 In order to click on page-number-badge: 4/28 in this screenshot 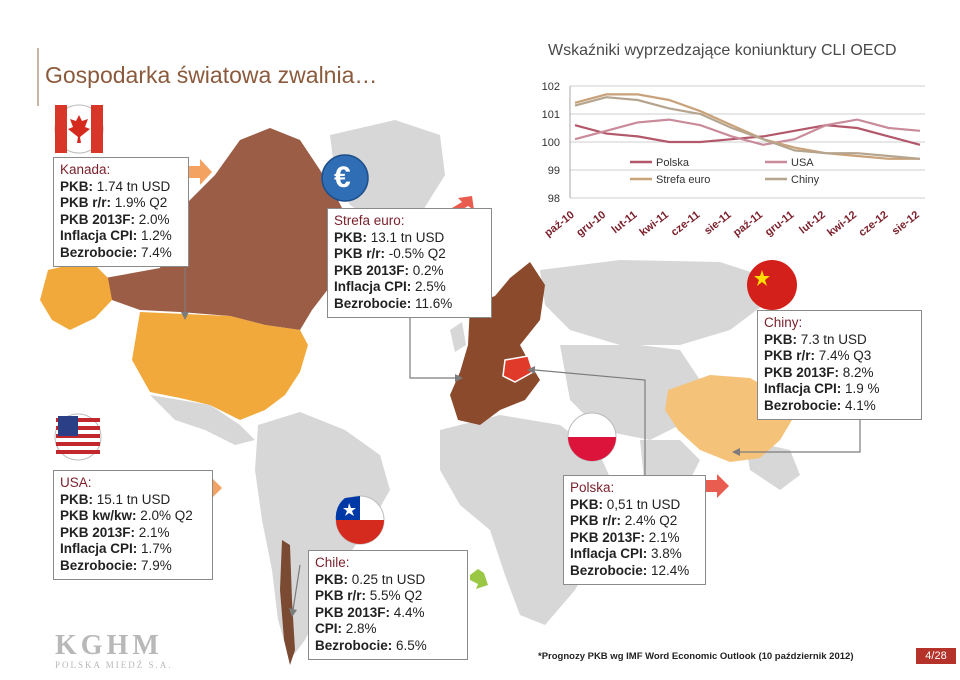, I will do `click(936, 656)`.